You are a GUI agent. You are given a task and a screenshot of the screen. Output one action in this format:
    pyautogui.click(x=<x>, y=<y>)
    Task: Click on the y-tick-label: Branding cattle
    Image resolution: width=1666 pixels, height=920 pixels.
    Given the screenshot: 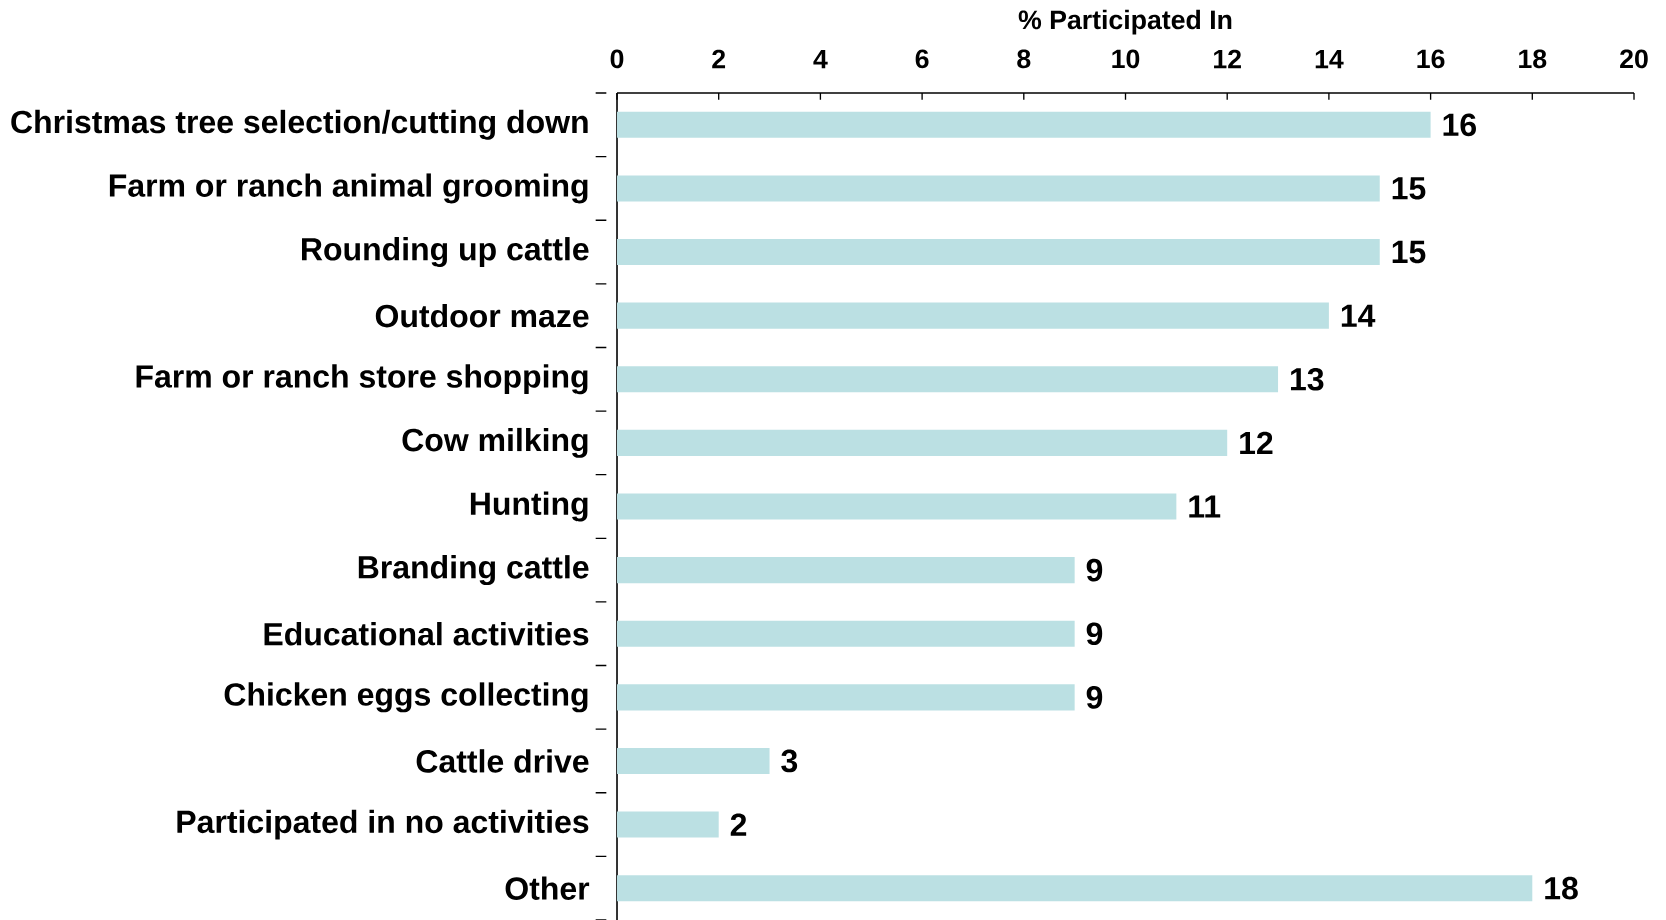 What is the action you would take?
    pyautogui.click(x=473, y=570)
    